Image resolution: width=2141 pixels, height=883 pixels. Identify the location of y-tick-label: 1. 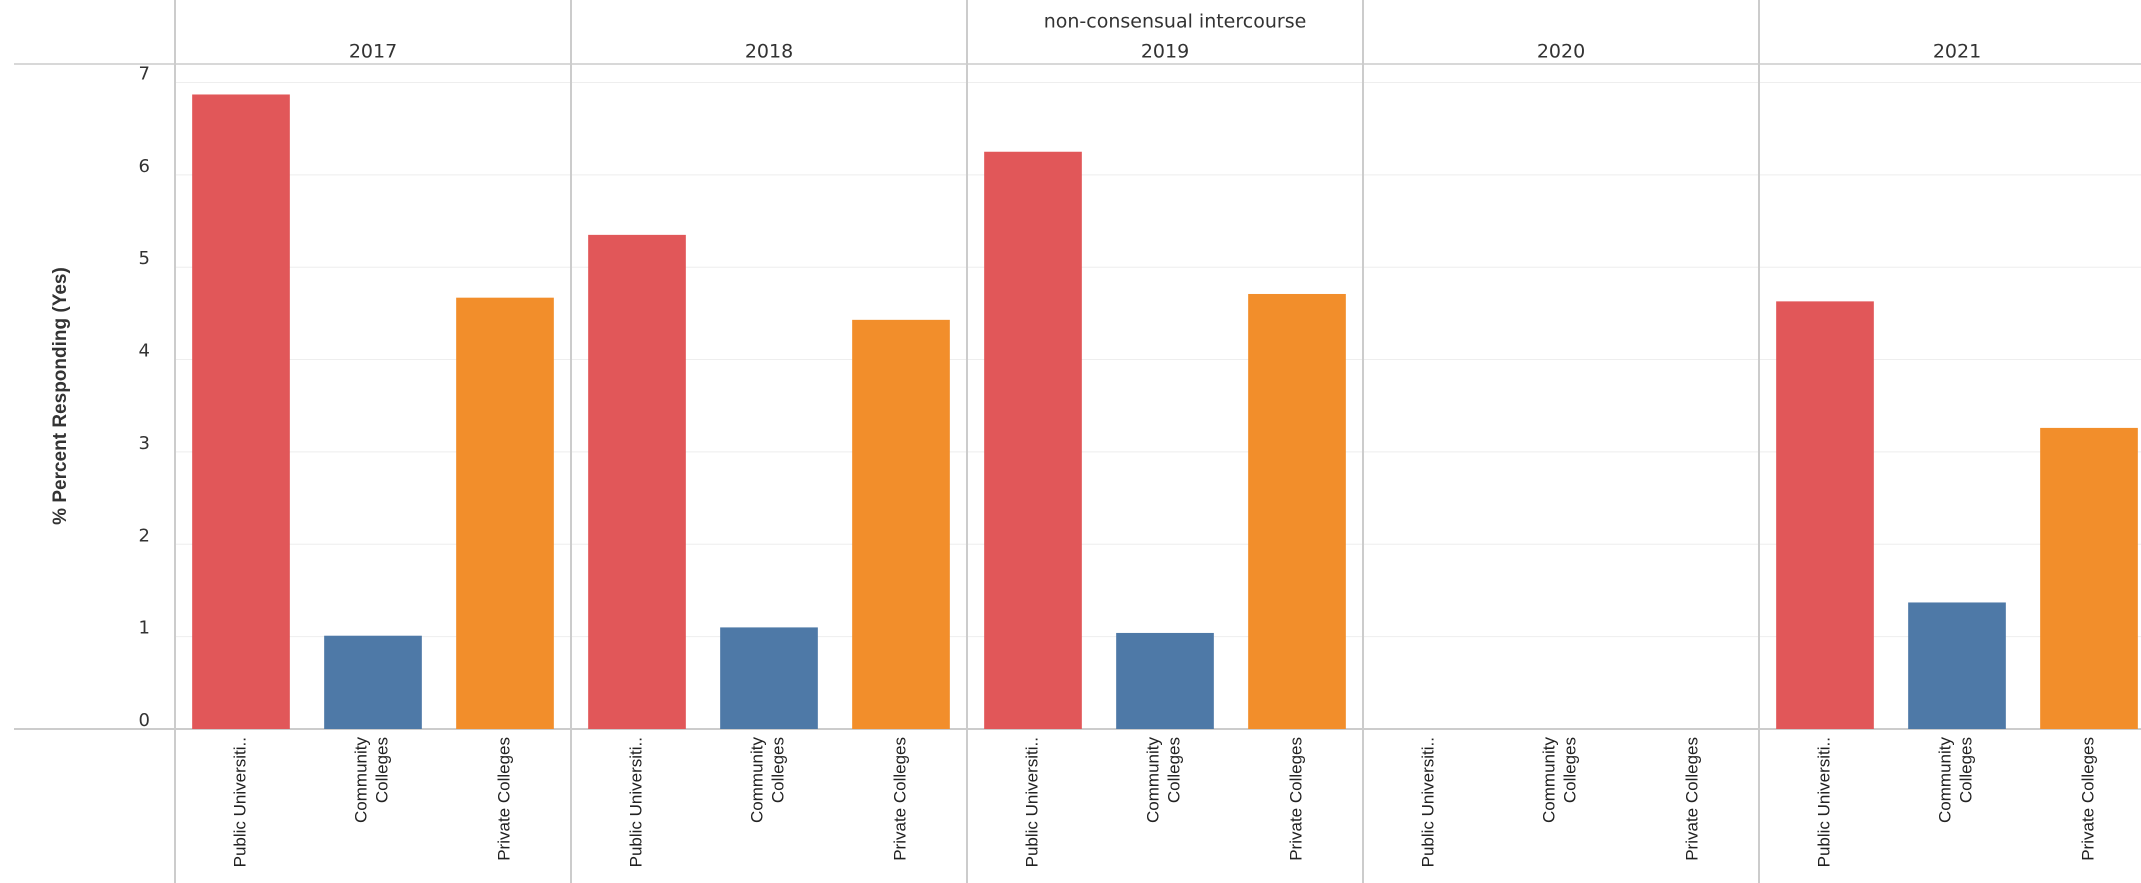
(144, 628).